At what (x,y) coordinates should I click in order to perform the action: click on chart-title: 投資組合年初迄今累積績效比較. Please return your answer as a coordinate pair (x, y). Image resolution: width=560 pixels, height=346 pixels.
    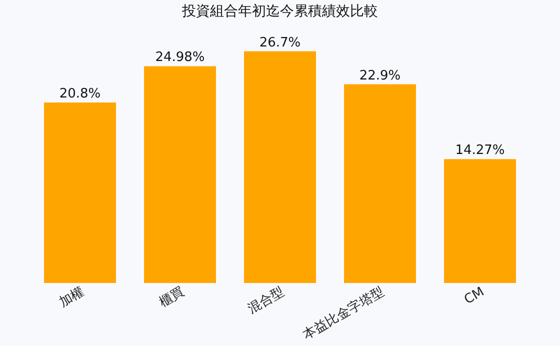
    Looking at the image, I should click on (279, 11).